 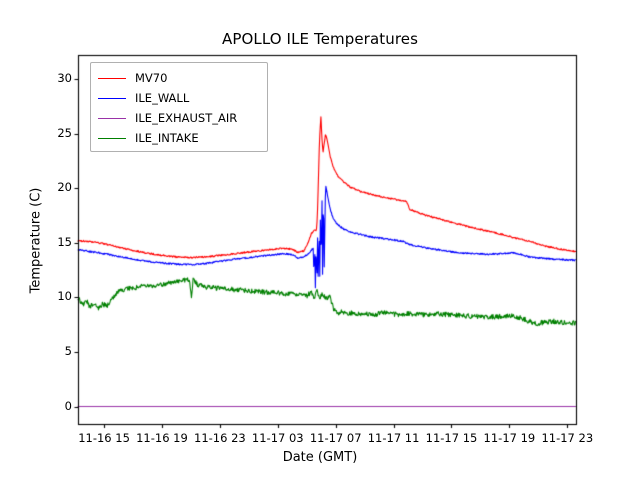 I want to click on x-tick-label: 11-17 03, so click(x=277, y=438).